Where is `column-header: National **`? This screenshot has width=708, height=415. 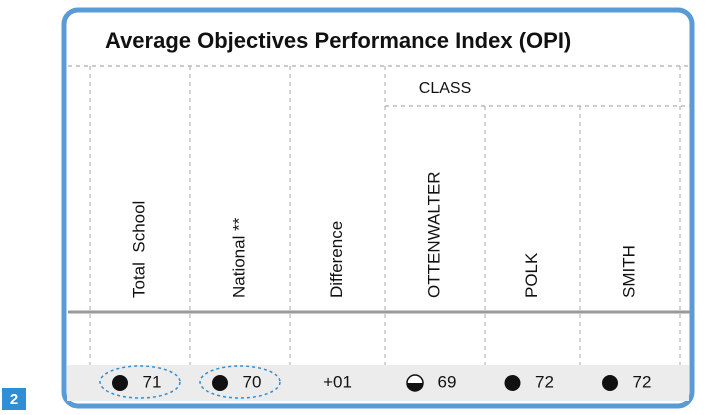 column-header: National ** is located at coordinates (238, 257).